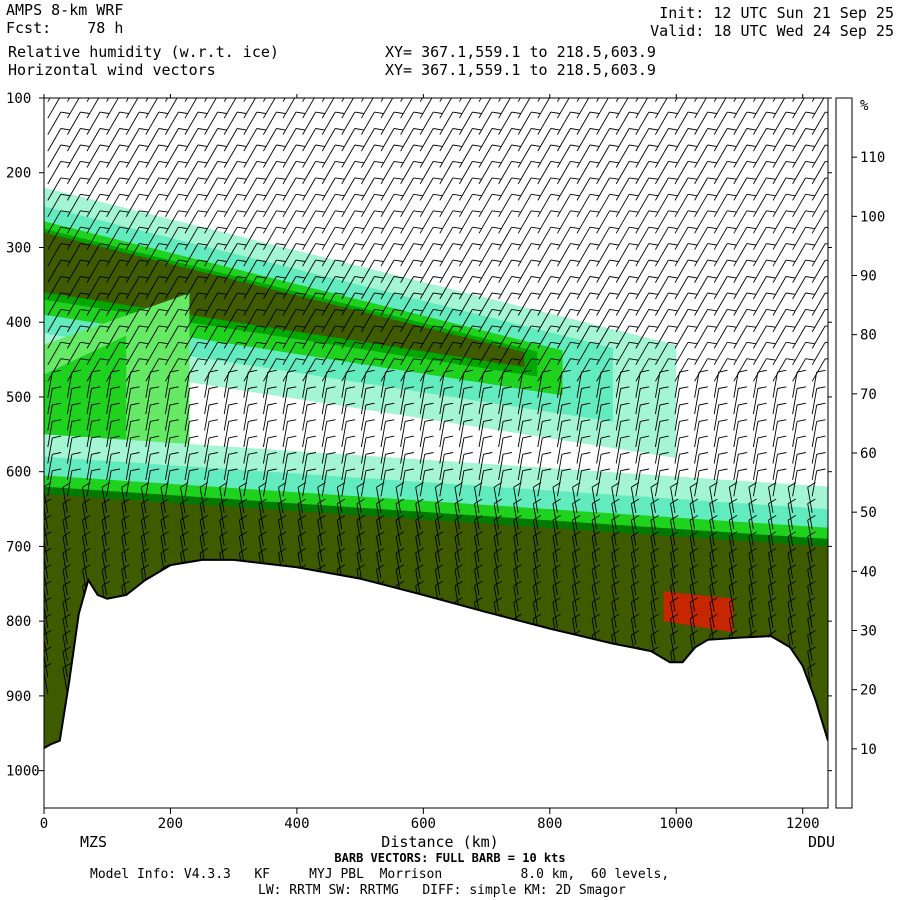 The width and height of the screenshot is (900, 900). What do you see at coordinates (868, 395) in the screenshot?
I see `colorbar-label: 70` at bounding box center [868, 395].